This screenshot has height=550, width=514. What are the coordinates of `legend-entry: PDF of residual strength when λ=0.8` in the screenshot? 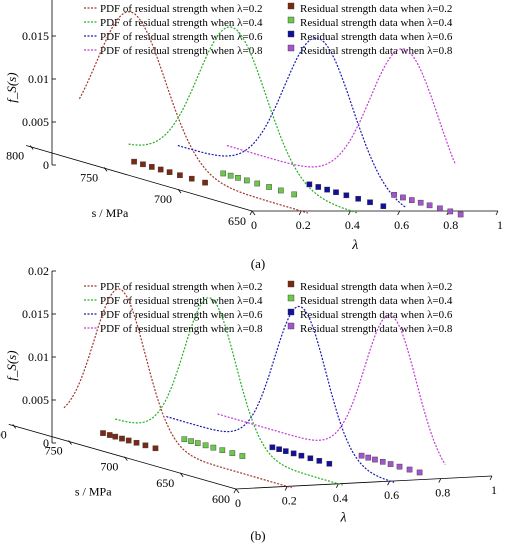 It's located at (181, 51).